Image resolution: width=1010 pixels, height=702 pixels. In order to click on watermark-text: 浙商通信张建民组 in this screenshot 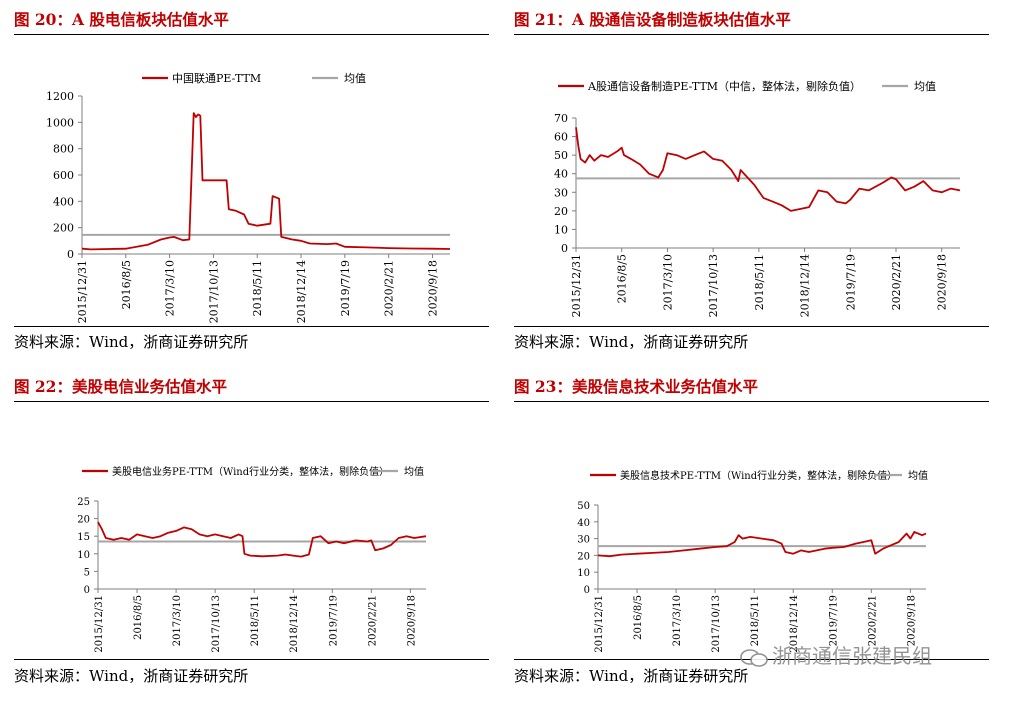, I will do `click(852, 656)`.